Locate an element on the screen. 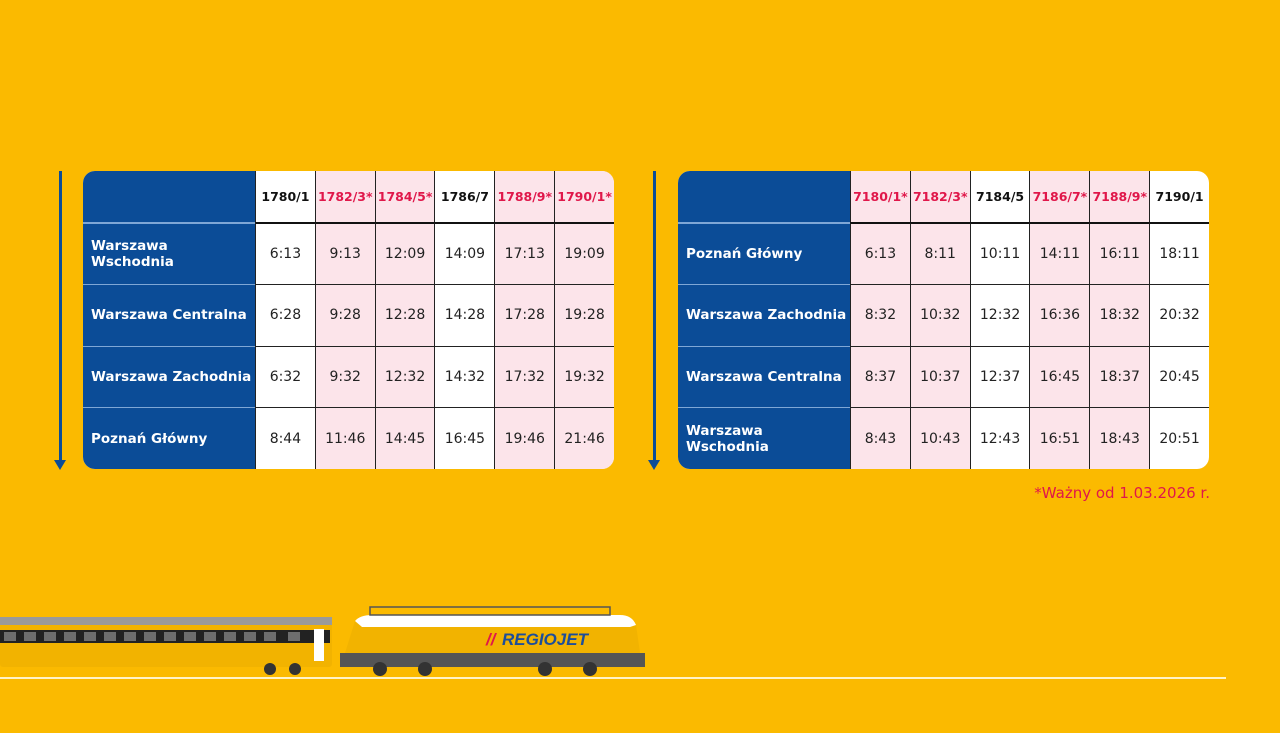  footnote: *Ważny od 1.03.2026 r. is located at coordinates (1122, 493).